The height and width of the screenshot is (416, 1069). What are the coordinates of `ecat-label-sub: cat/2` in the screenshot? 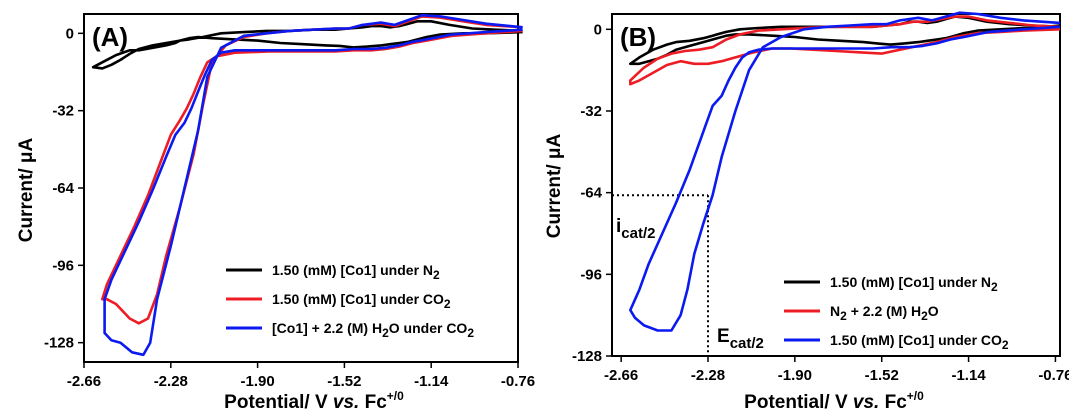 It's located at (747, 343).